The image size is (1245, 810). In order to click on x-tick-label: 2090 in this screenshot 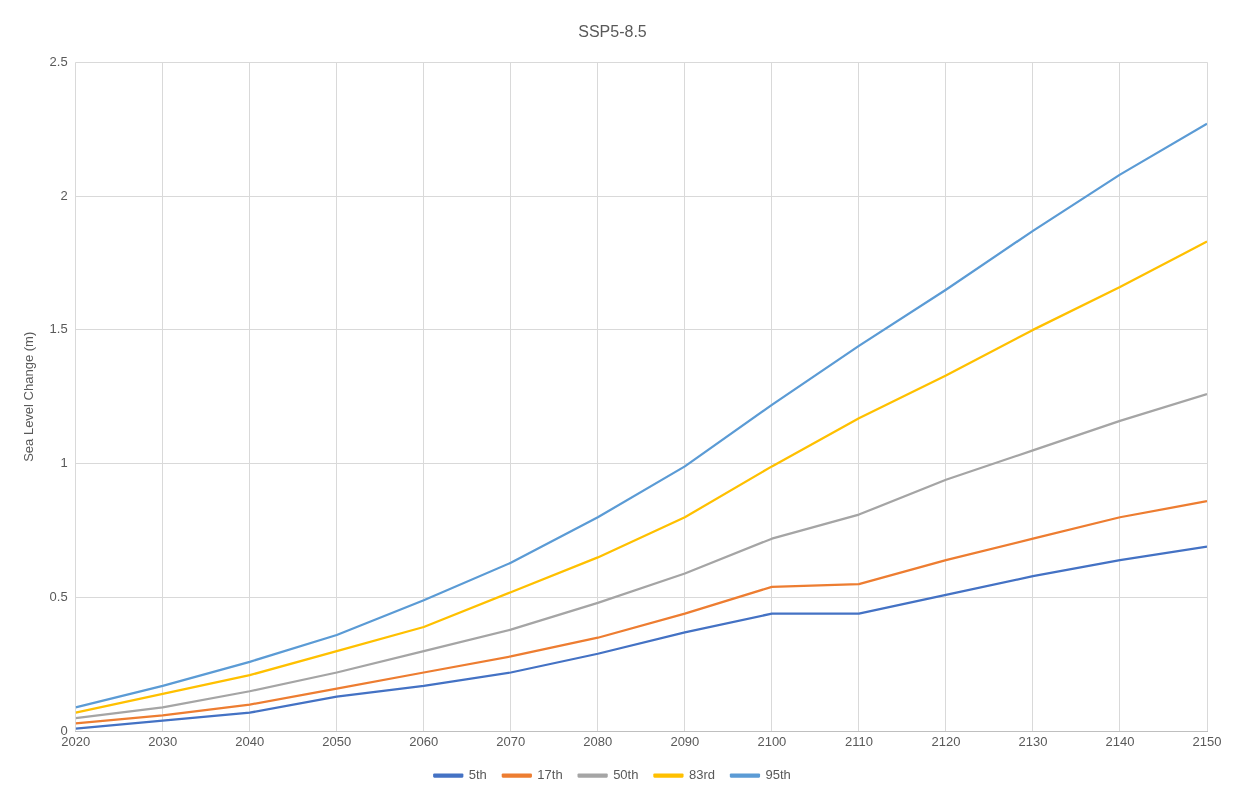, I will do `click(685, 741)`.